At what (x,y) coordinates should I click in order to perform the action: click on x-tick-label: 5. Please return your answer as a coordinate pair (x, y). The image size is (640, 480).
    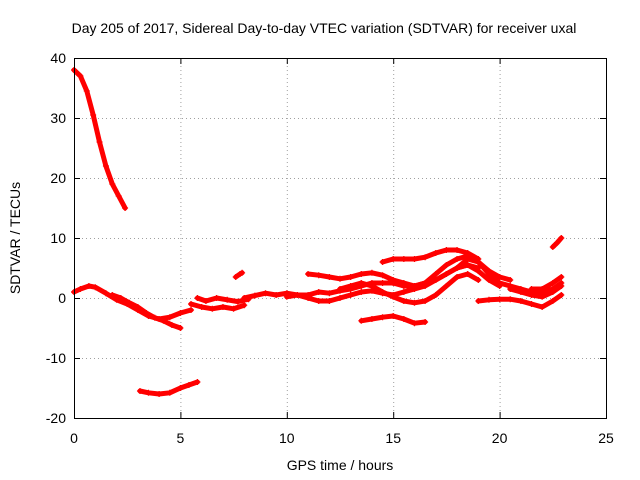
    Looking at the image, I should click on (181, 438).